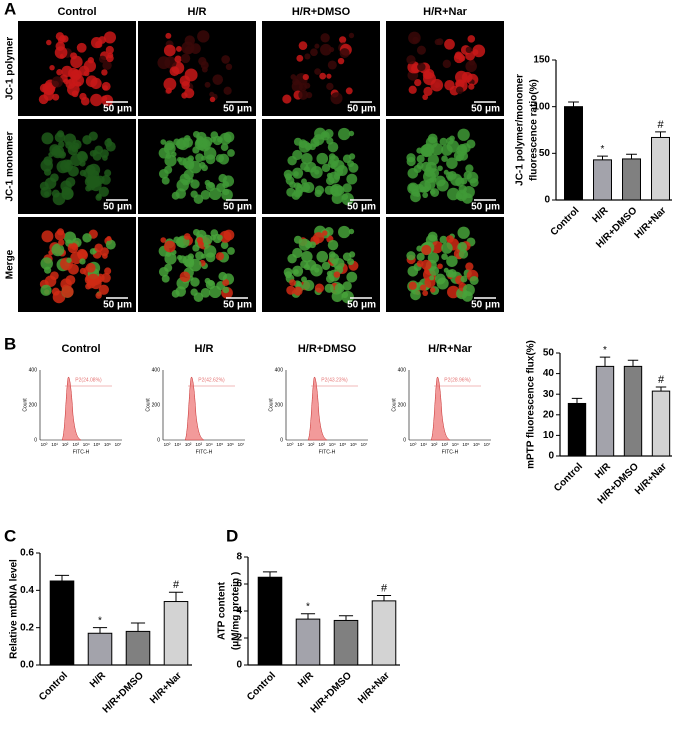 The height and width of the screenshot is (748, 685). Describe the element at coordinates (239, 557) in the screenshot. I see `y-tick-label: 8` at that location.